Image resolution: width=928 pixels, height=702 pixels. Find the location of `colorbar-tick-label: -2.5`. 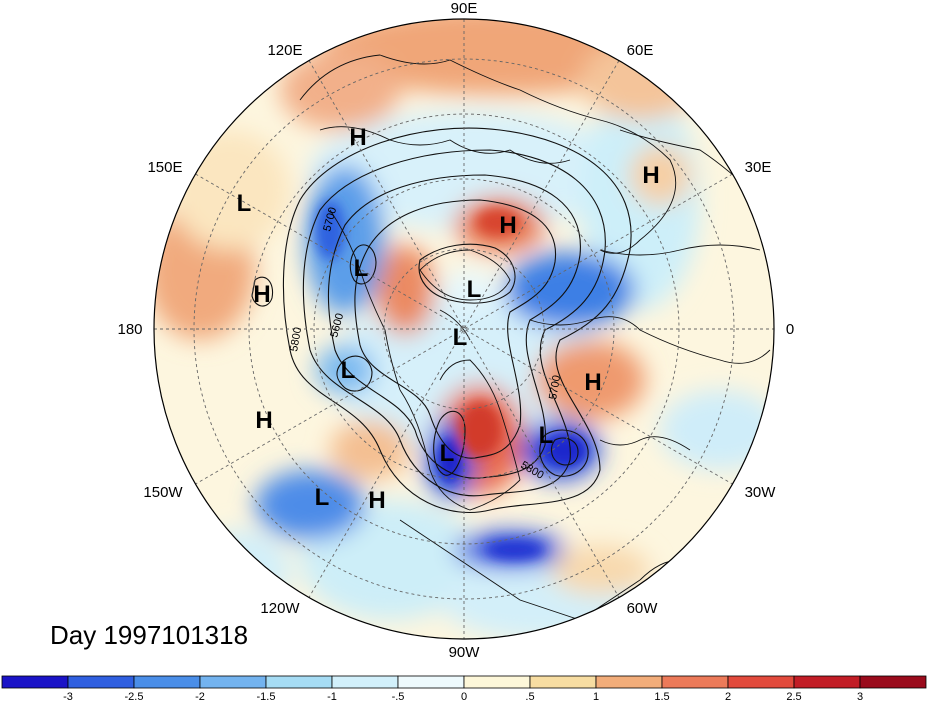

colorbar-tick-label: -2.5 is located at coordinates (134, 696).